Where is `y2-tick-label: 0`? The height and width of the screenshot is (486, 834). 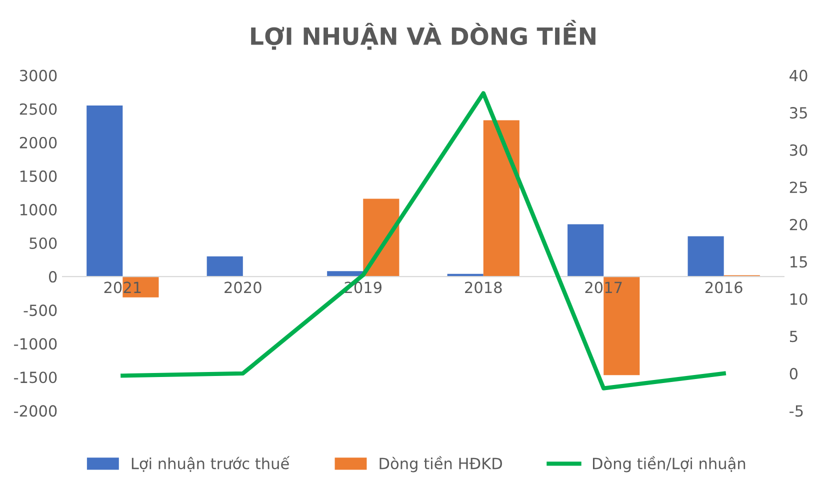
y2-tick-label: 0 is located at coordinates (794, 374).